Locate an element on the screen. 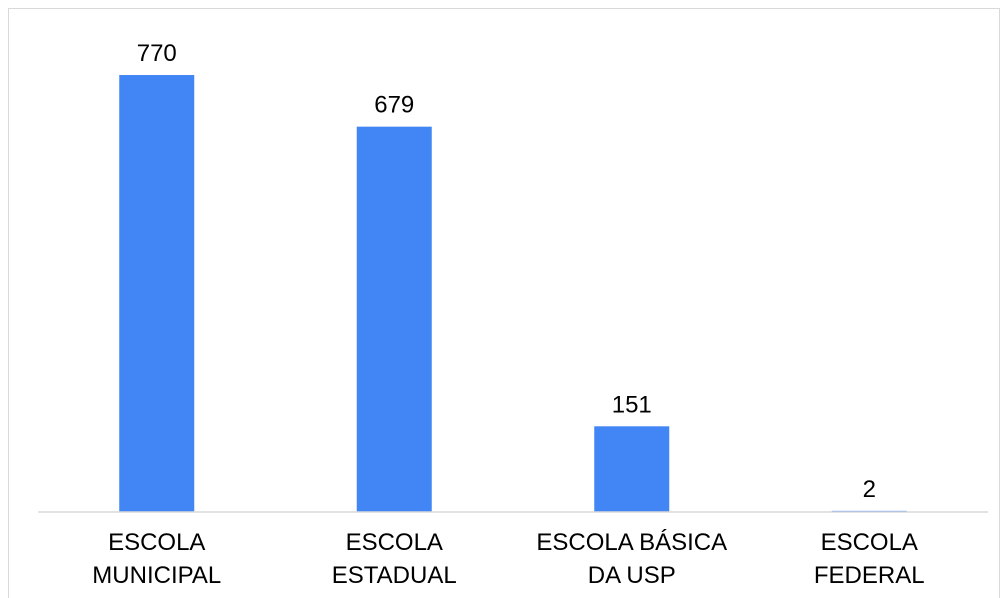 Image resolution: width=1008 pixels, height=598 pixels. value-label-3: 2 is located at coordinates (869, 489).